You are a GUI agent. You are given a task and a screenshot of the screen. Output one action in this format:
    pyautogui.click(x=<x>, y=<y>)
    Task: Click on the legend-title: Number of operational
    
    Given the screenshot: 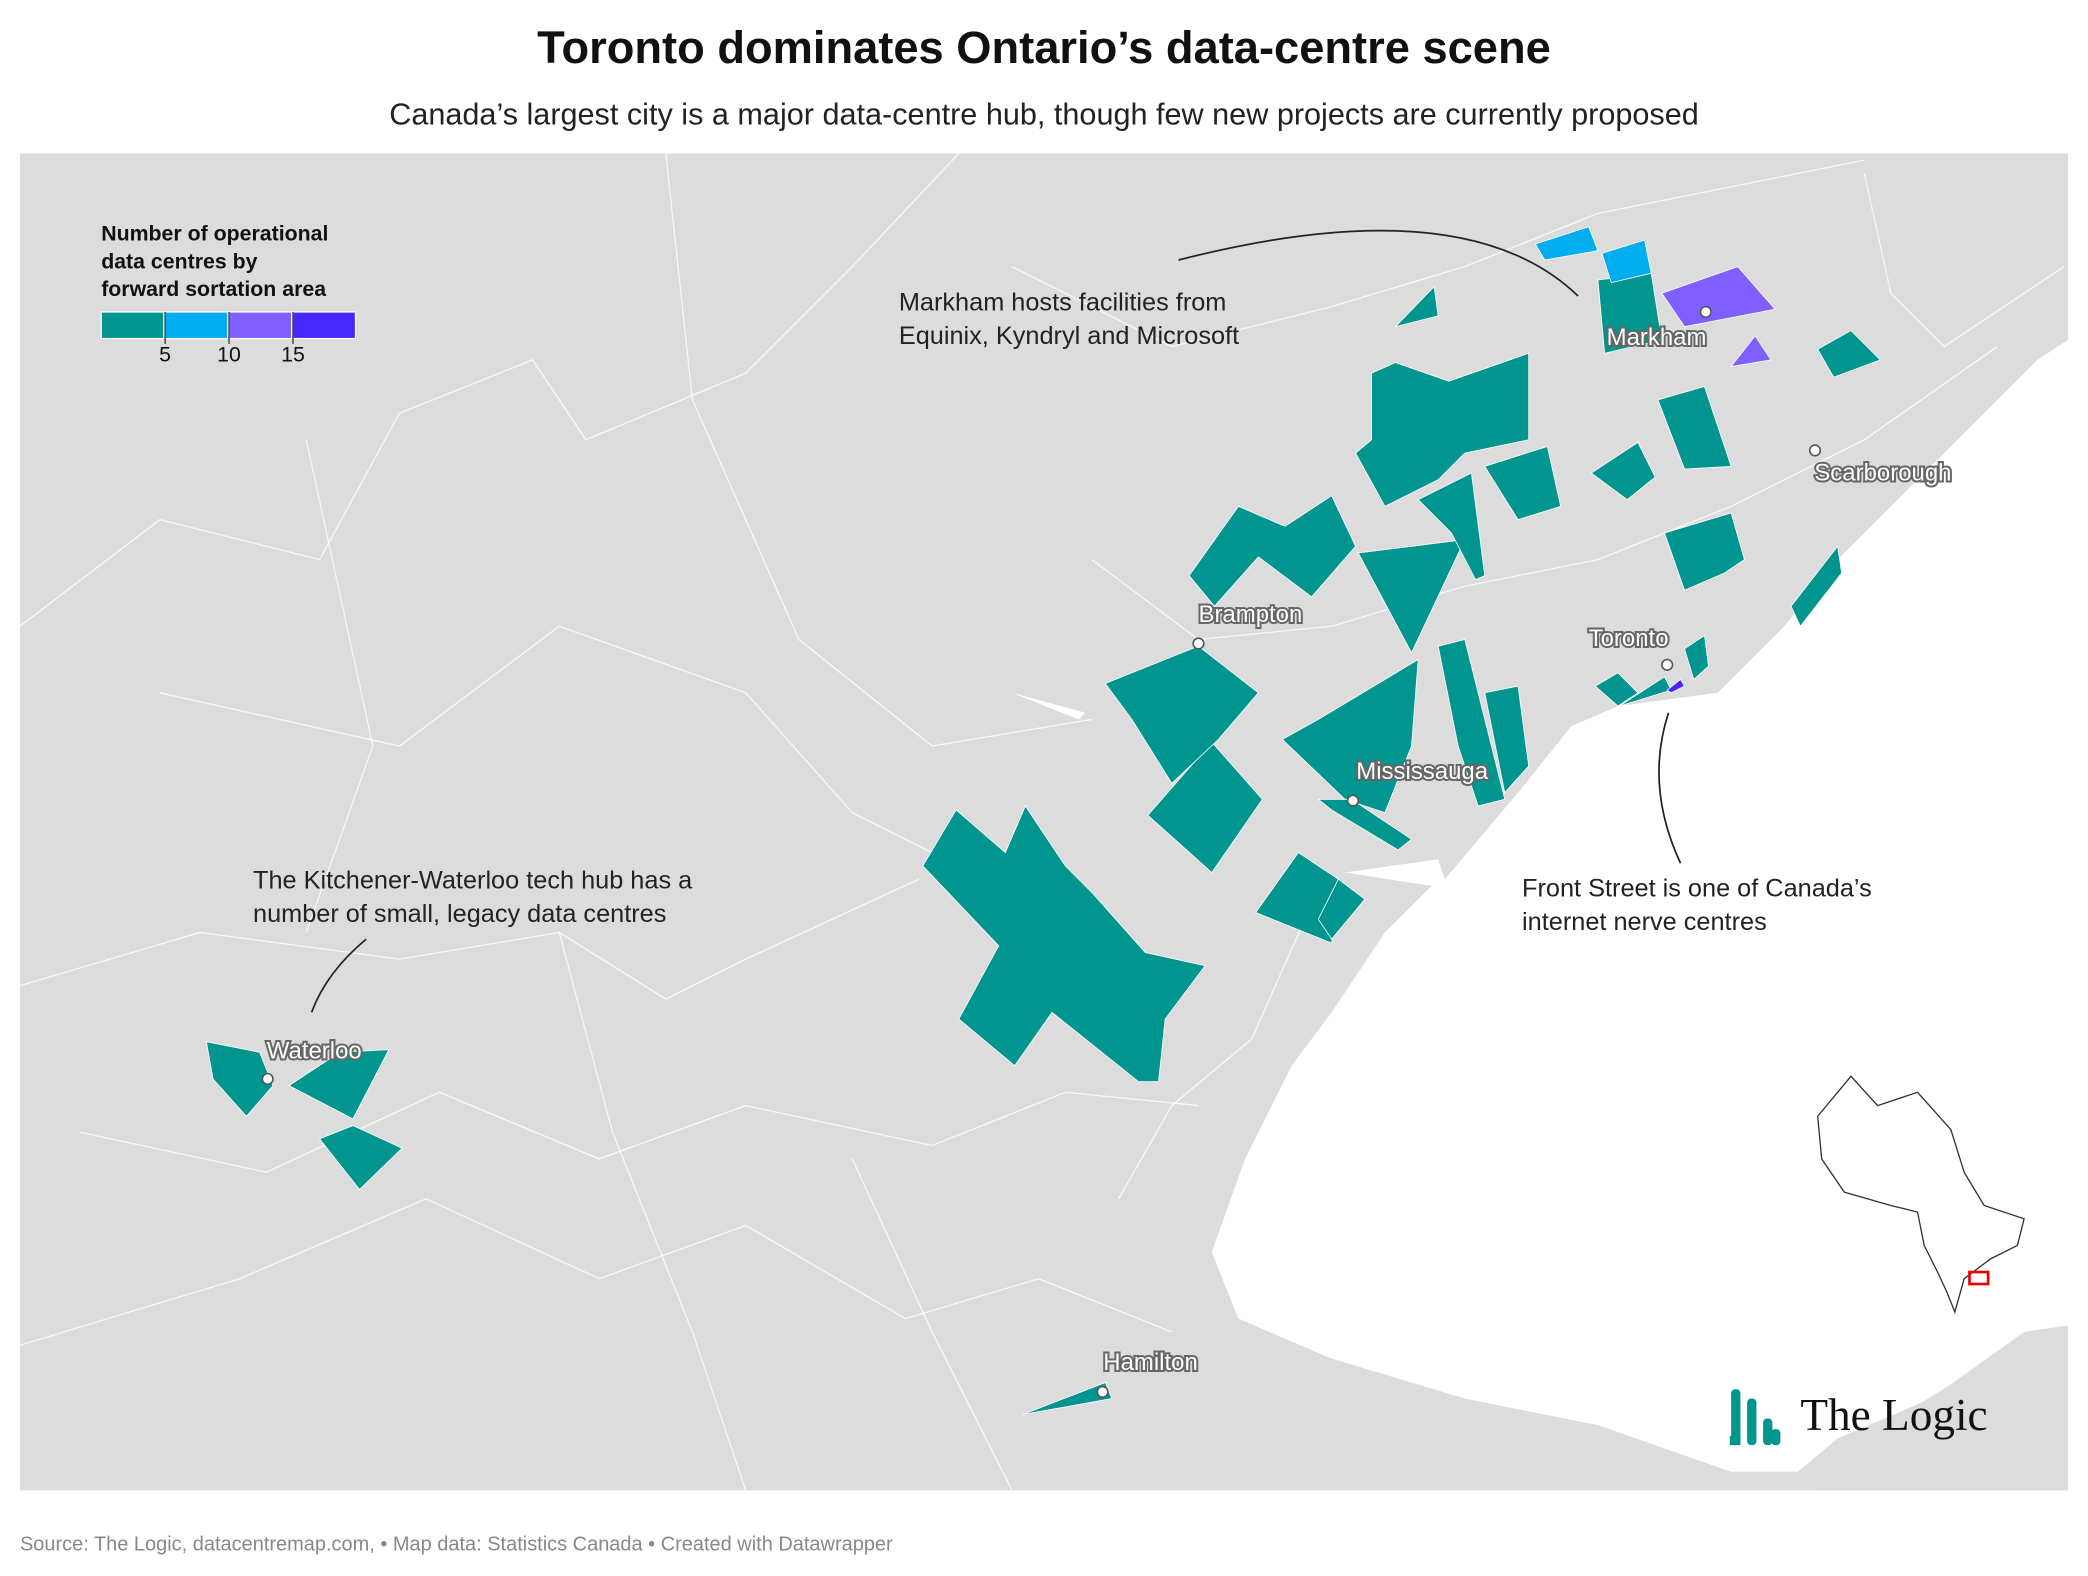 What is the action you would take?
    pyautogui.click(x=214, y=233)
    